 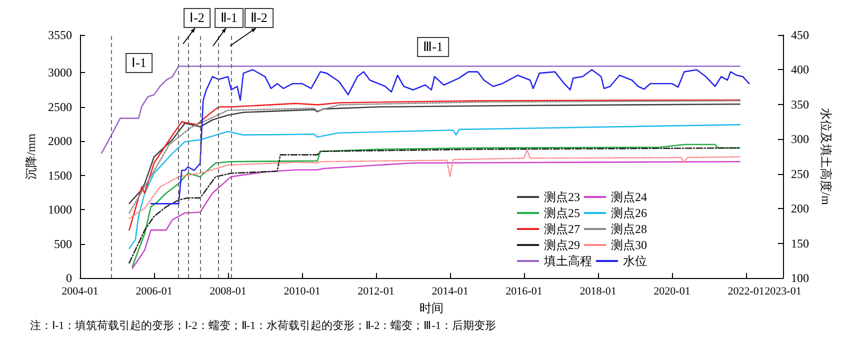 I want to click on x-tick-label: 2022-01, so click(x=746, y=292).